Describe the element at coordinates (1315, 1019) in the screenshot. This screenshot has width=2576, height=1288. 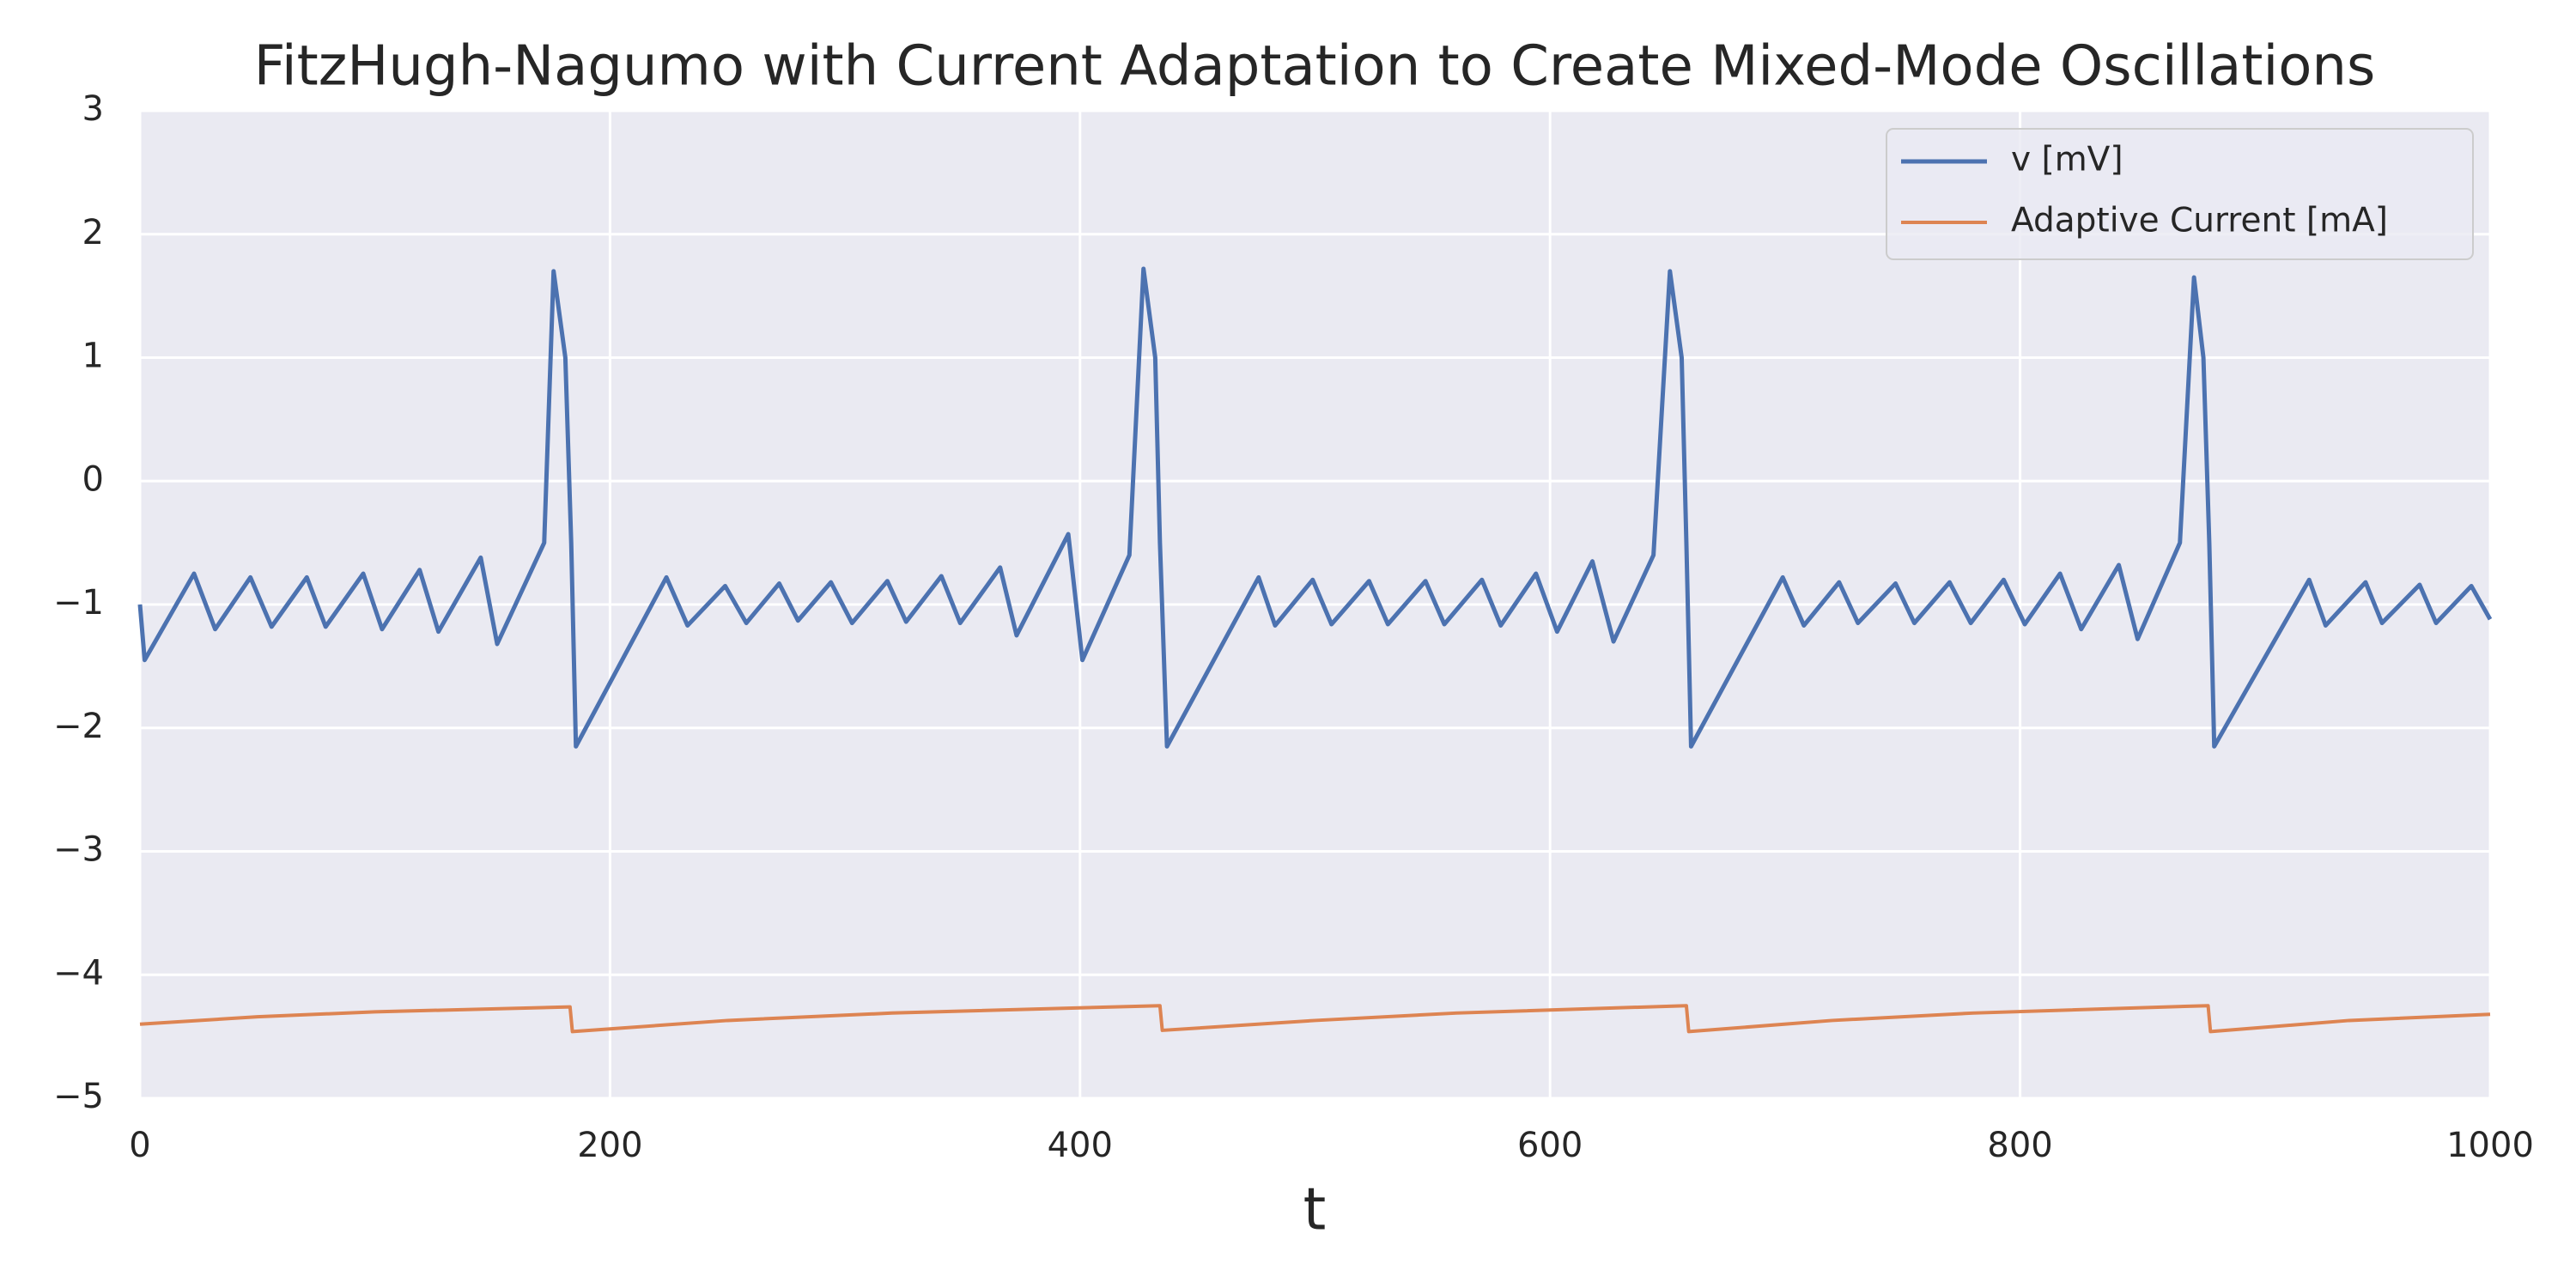
I see `series-line` at that location.